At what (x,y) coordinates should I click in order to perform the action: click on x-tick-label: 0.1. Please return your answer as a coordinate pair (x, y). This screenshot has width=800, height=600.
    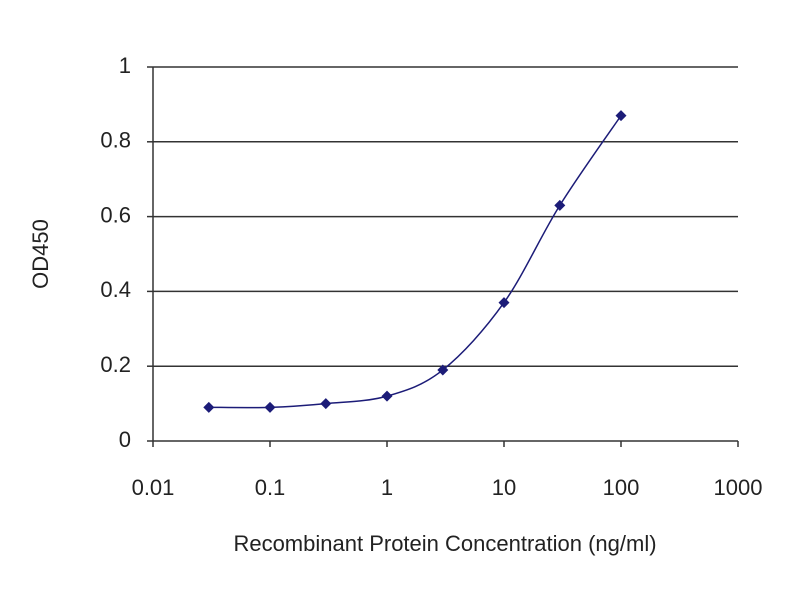
    Looking at the image, I should click on (270, 487).